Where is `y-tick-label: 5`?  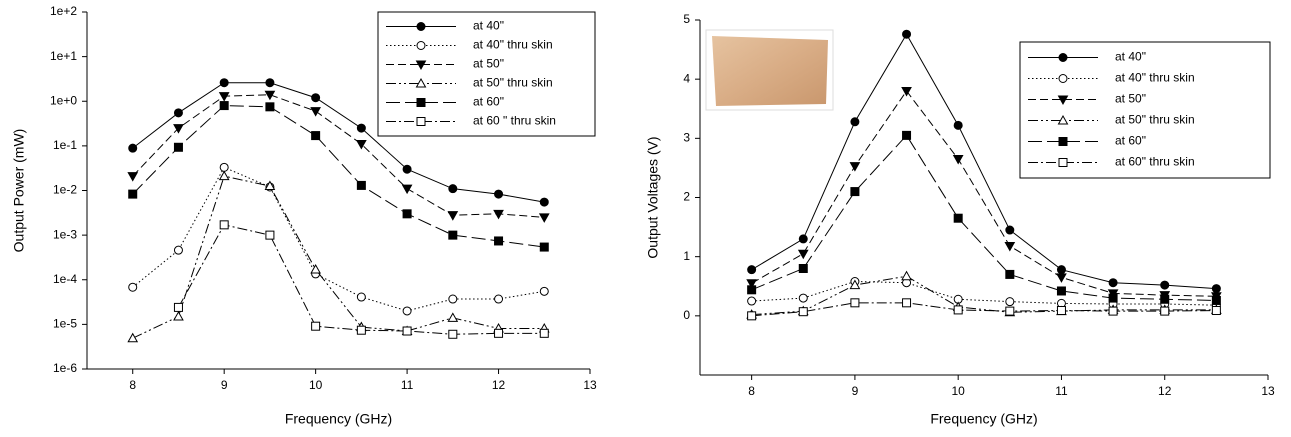
y-tick-label: 5 is located at coordinates (686, 19).